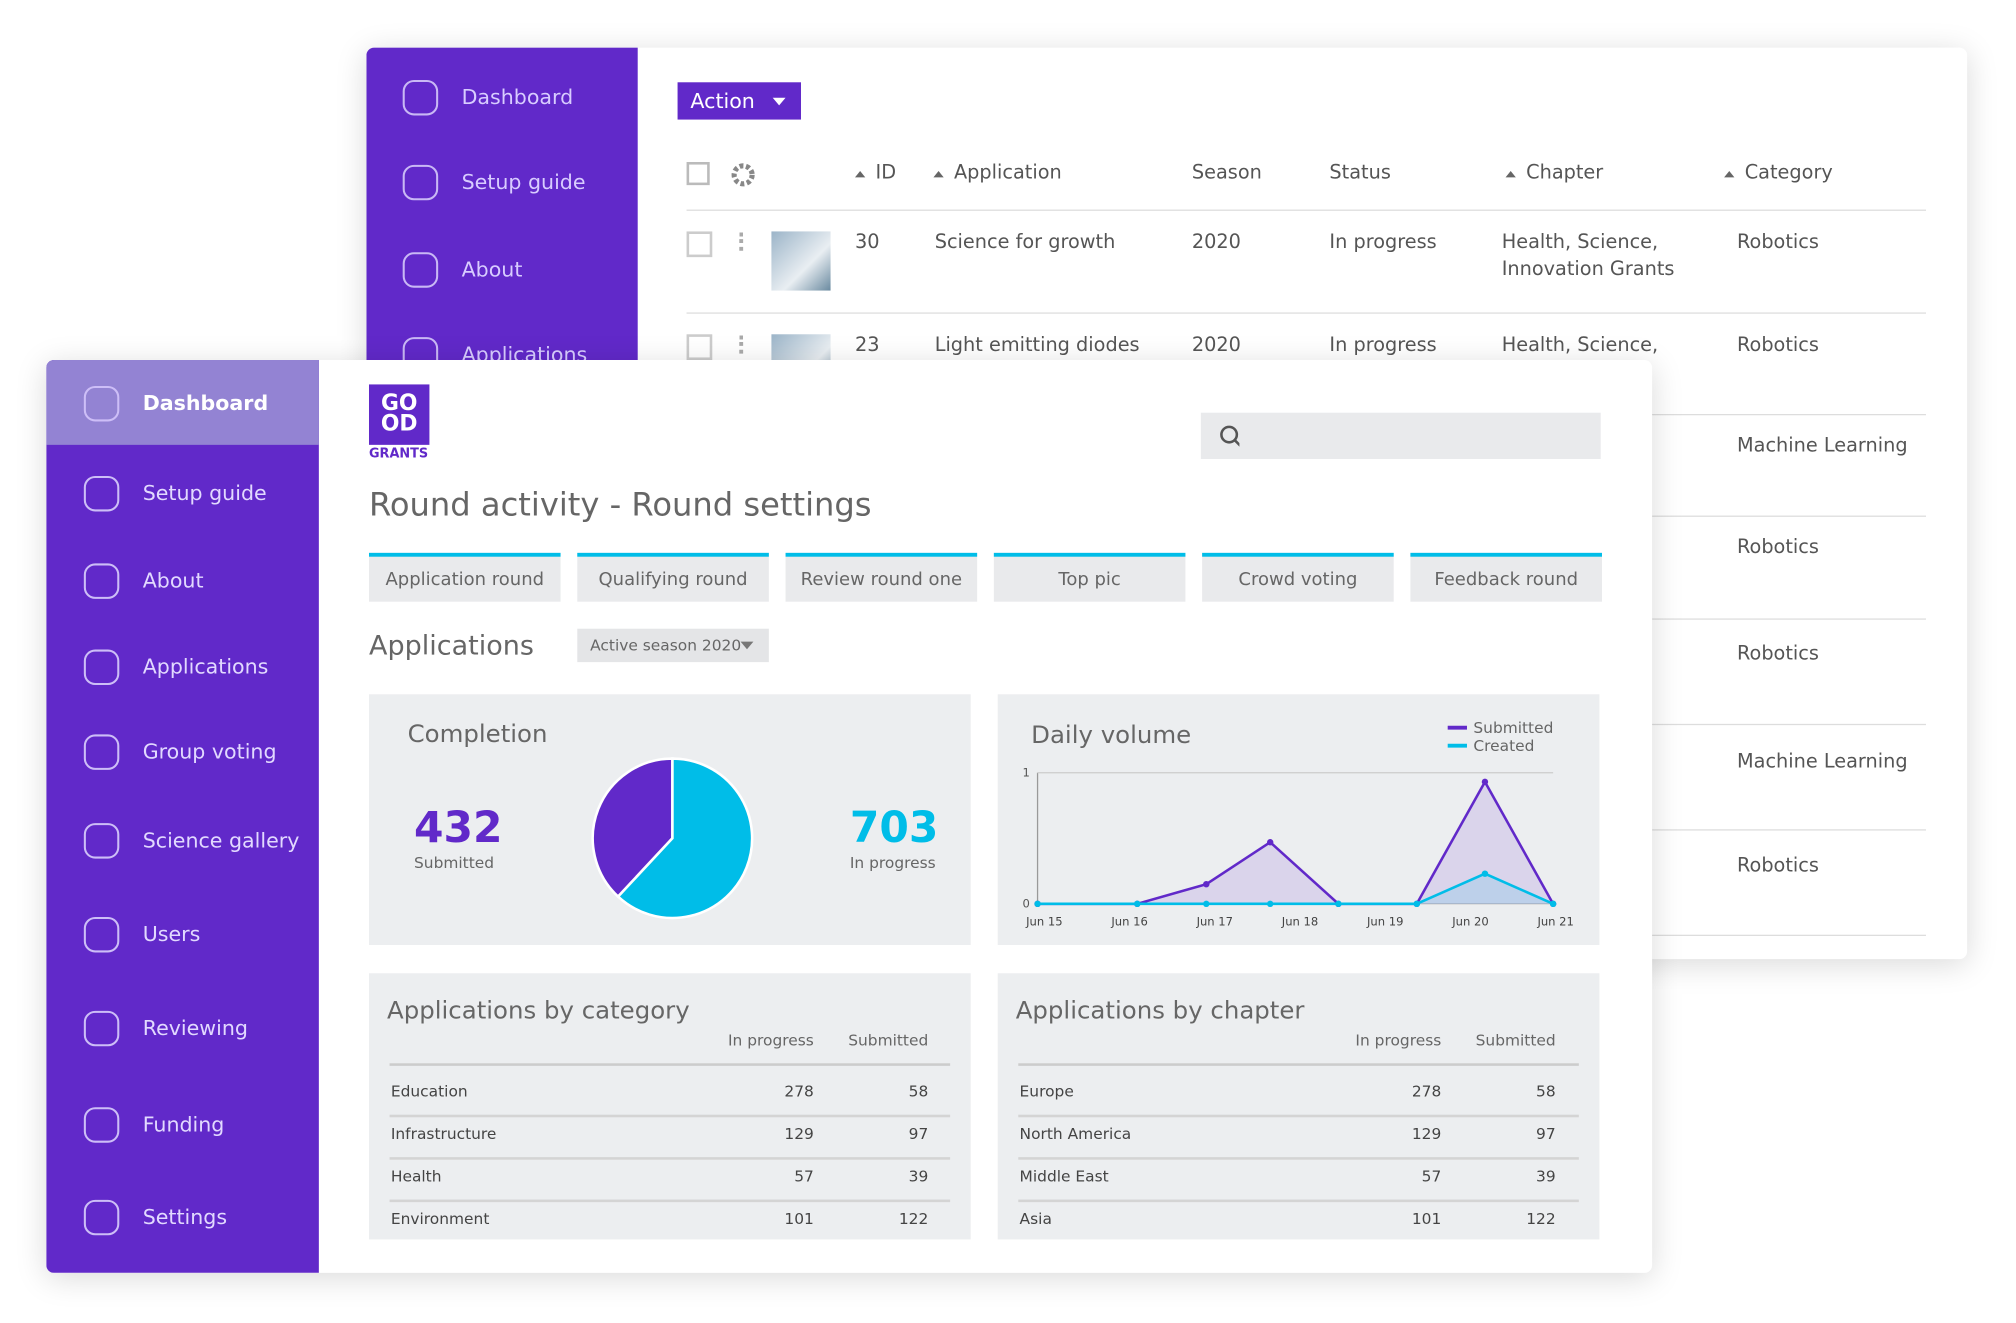 This screenshot has height=1323, width=2016. Describe the element at coordinates (1025, 242) in the screenshot. I see `cell: Science for growth` at that location.